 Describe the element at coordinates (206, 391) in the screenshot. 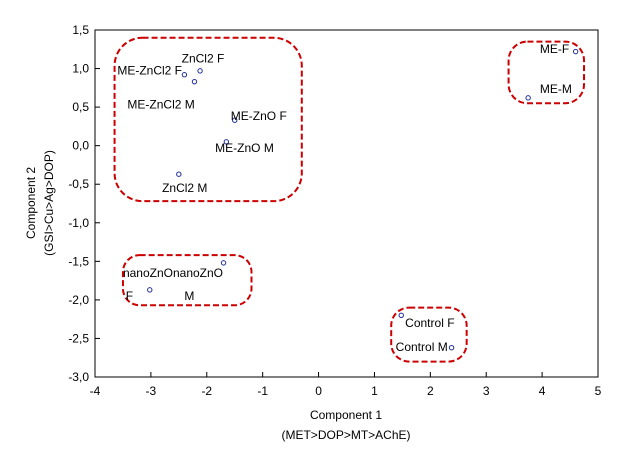

I see `x-tick-label: -2` at that location.